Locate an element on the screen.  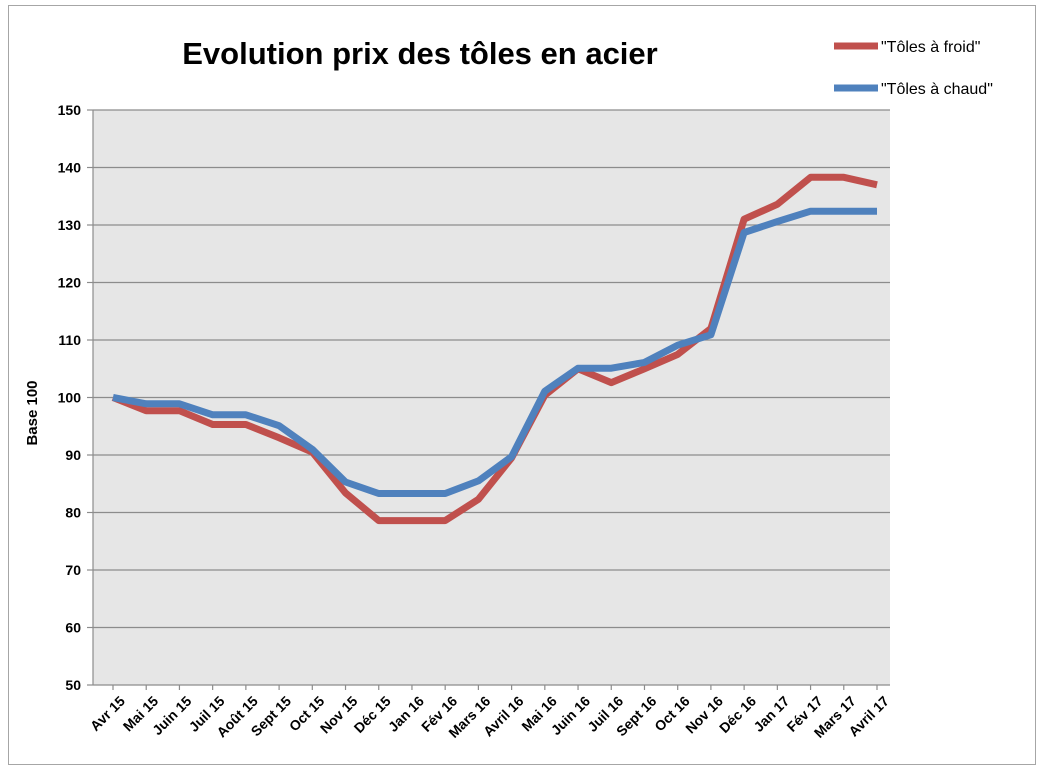
x-tick-label: Déc 15 is located at coordinates (372, 714).